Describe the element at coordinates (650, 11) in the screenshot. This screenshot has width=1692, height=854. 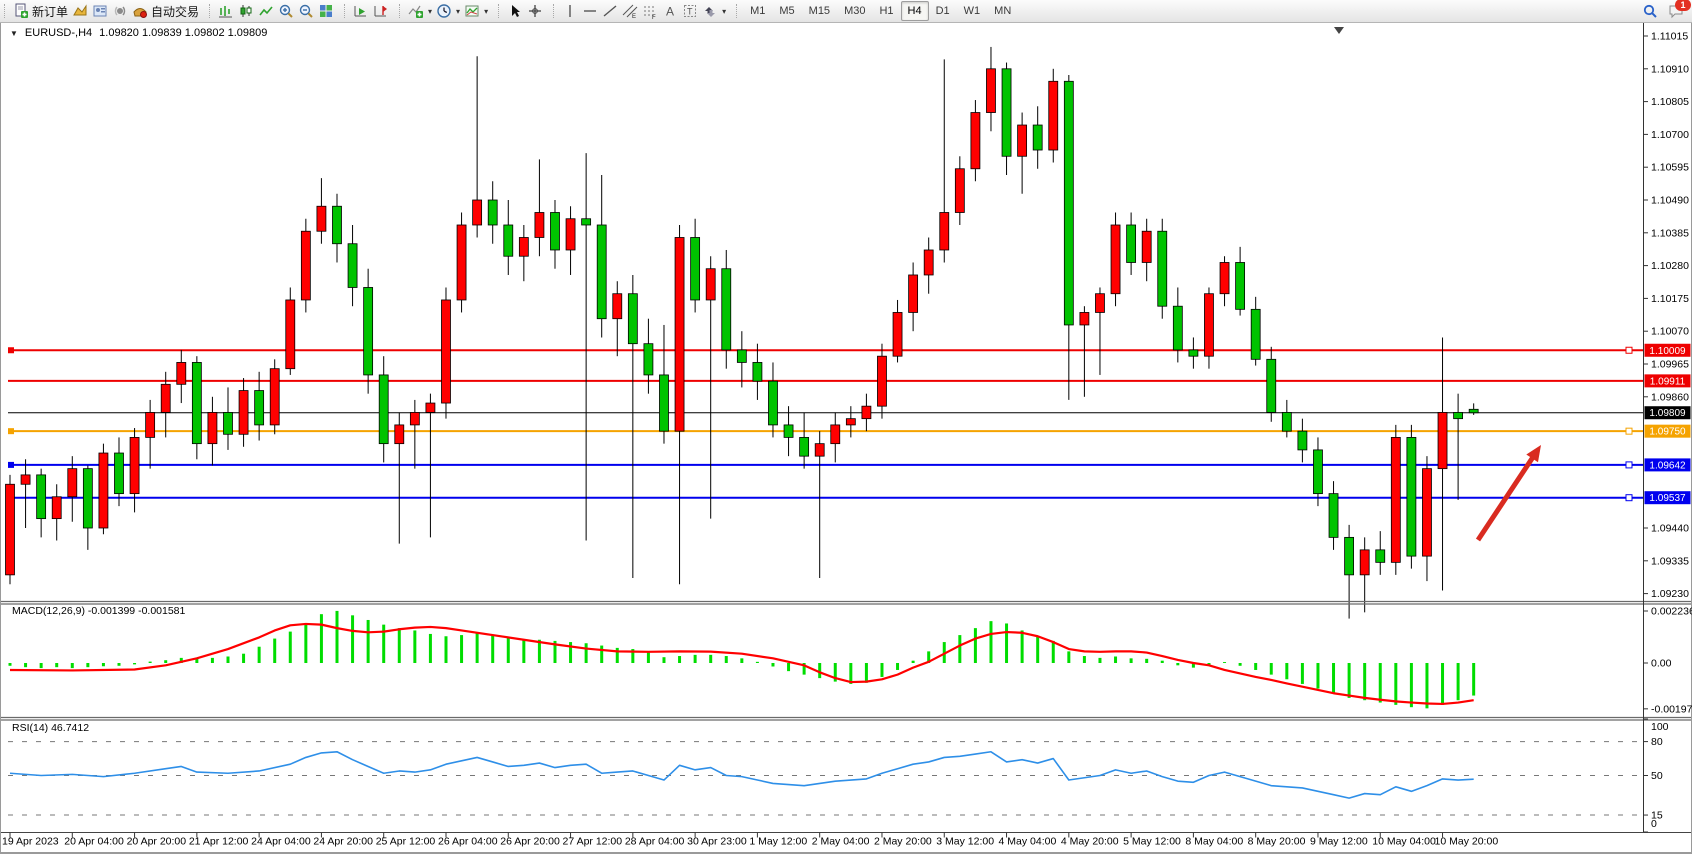
I see `fibonacci-button: F` at that location.